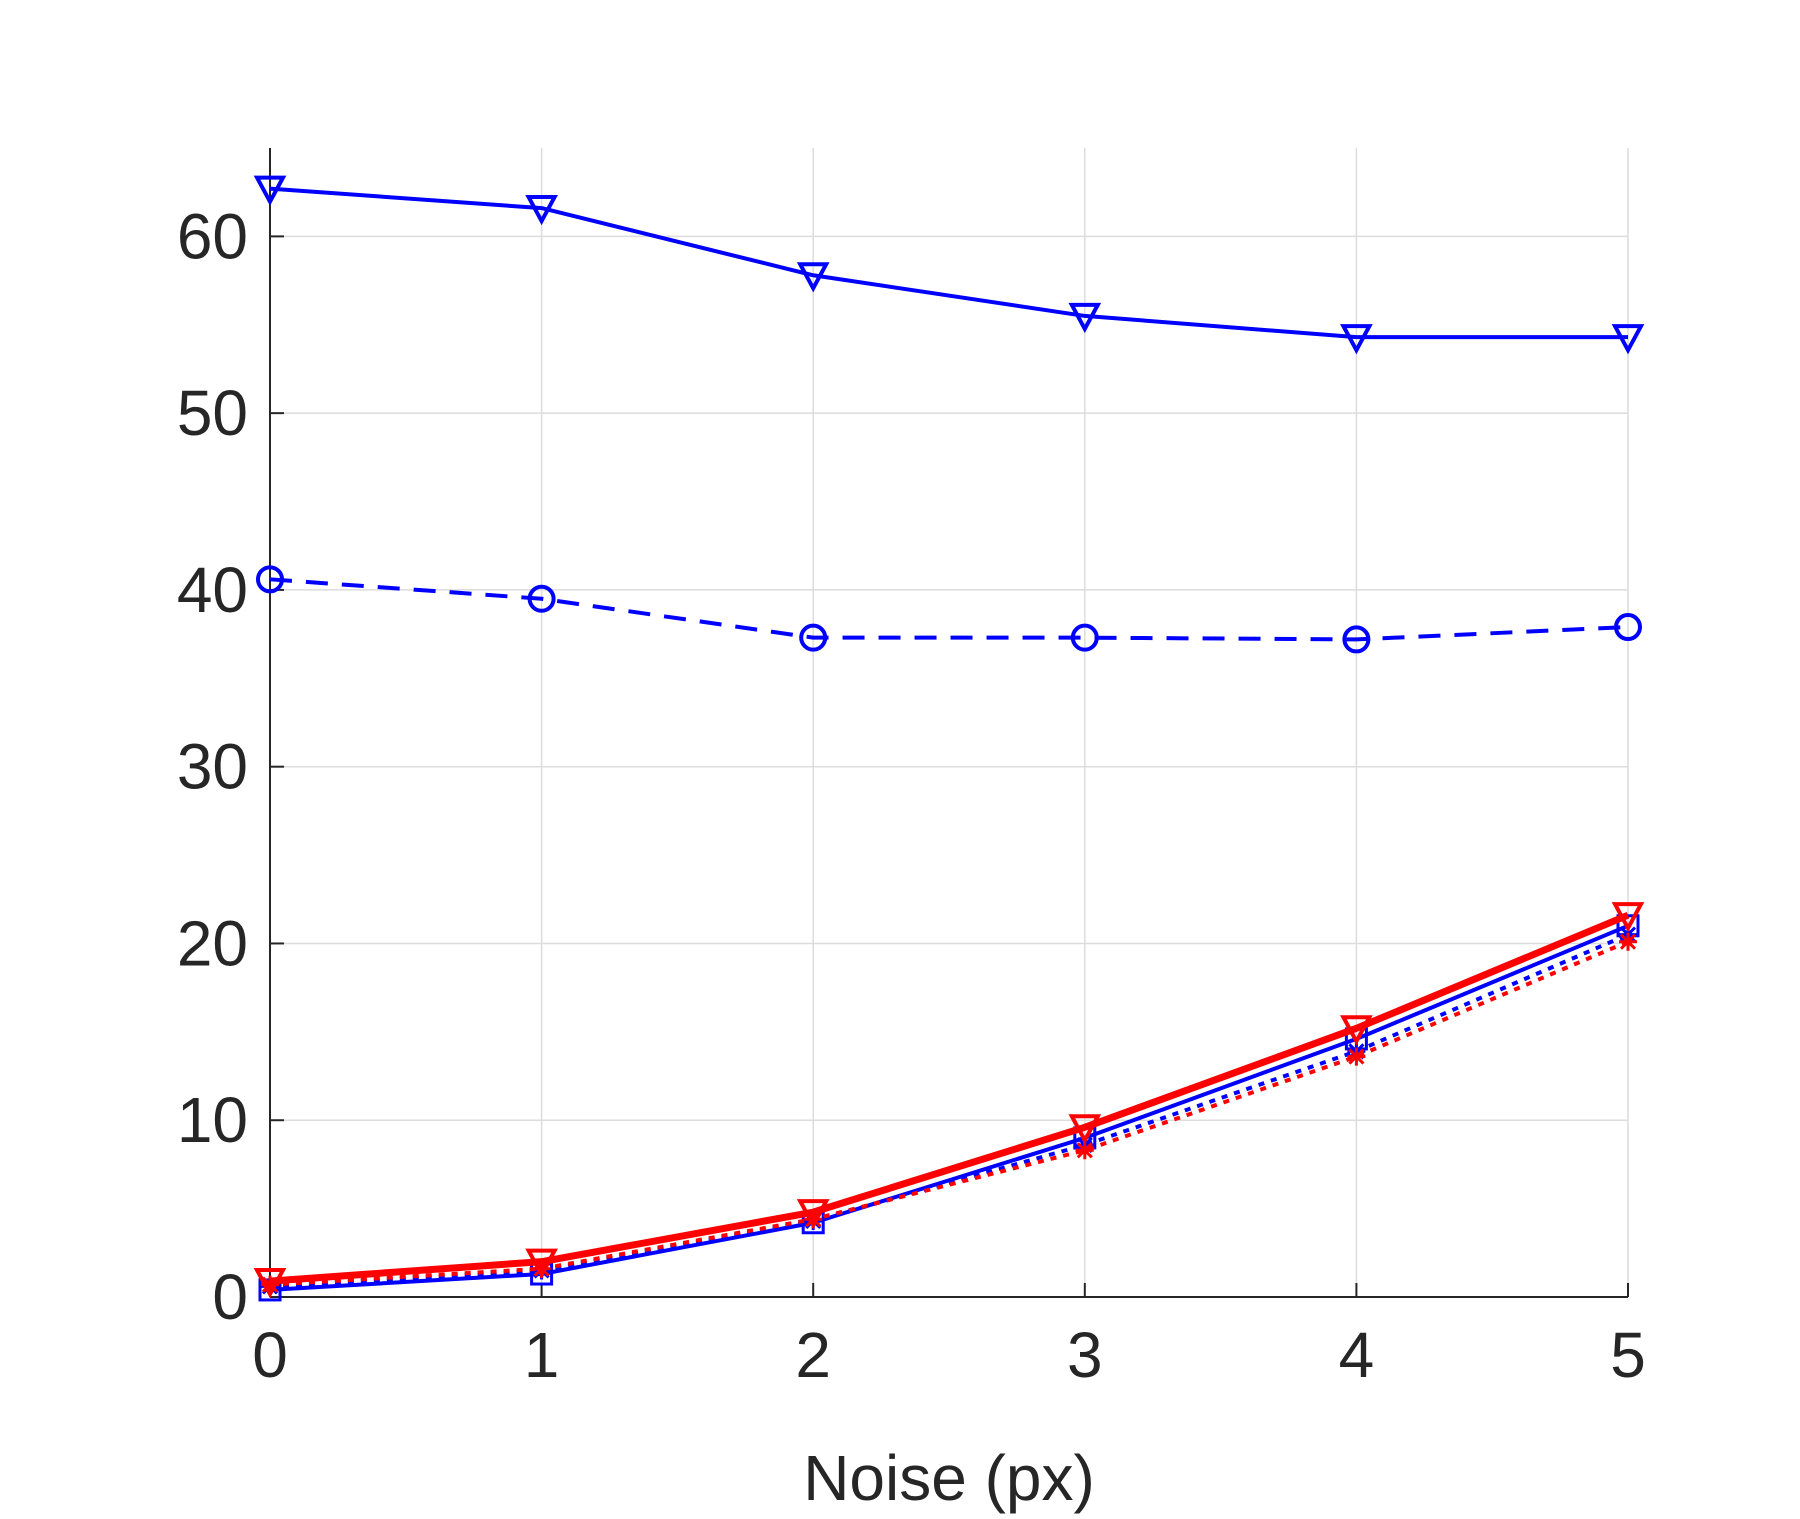 This screenshot has height=1519, width=1800. What do you see at coordinates (230, 1297) in the screenshot?
I see `y-tick-label: 0` at bounding box center [230, 1297].